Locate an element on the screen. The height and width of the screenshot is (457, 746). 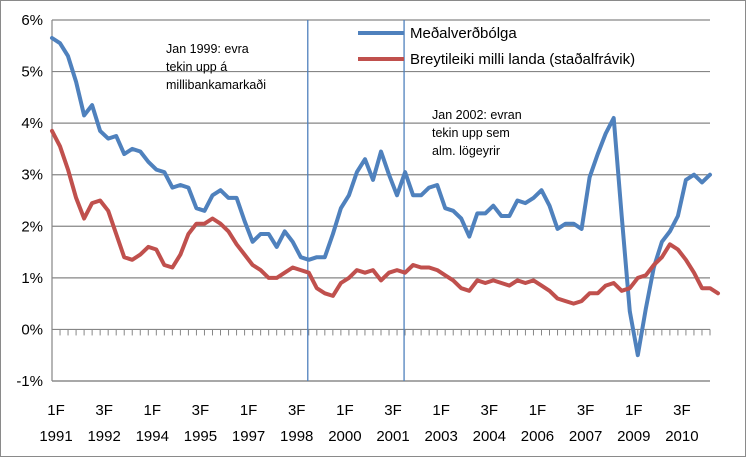
x-tick-label-year: 1995 is located at coordinates (200, 436).